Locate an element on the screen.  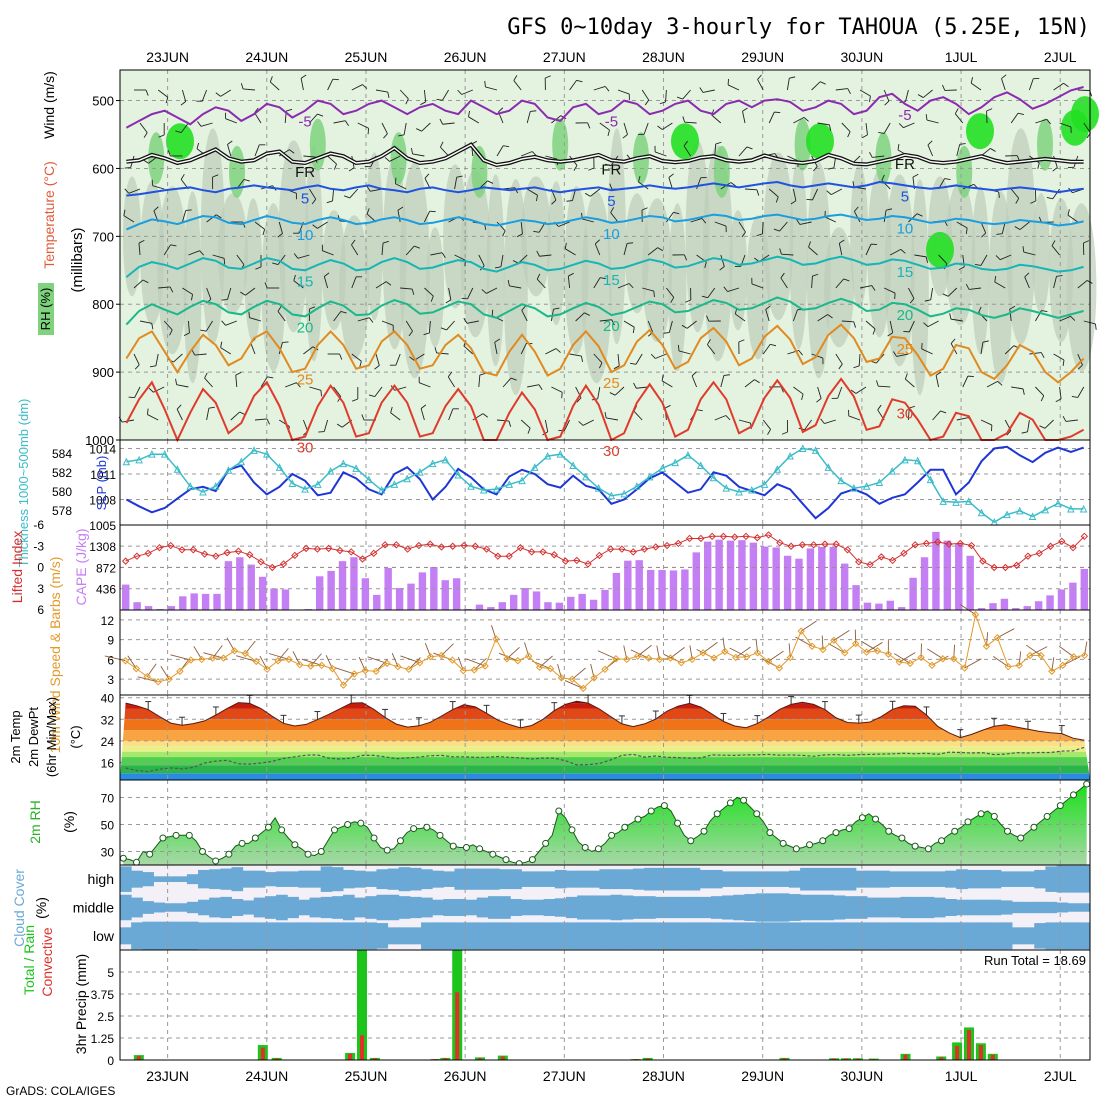
temp-tick-label: 16 is located at coordinates (108, 763).